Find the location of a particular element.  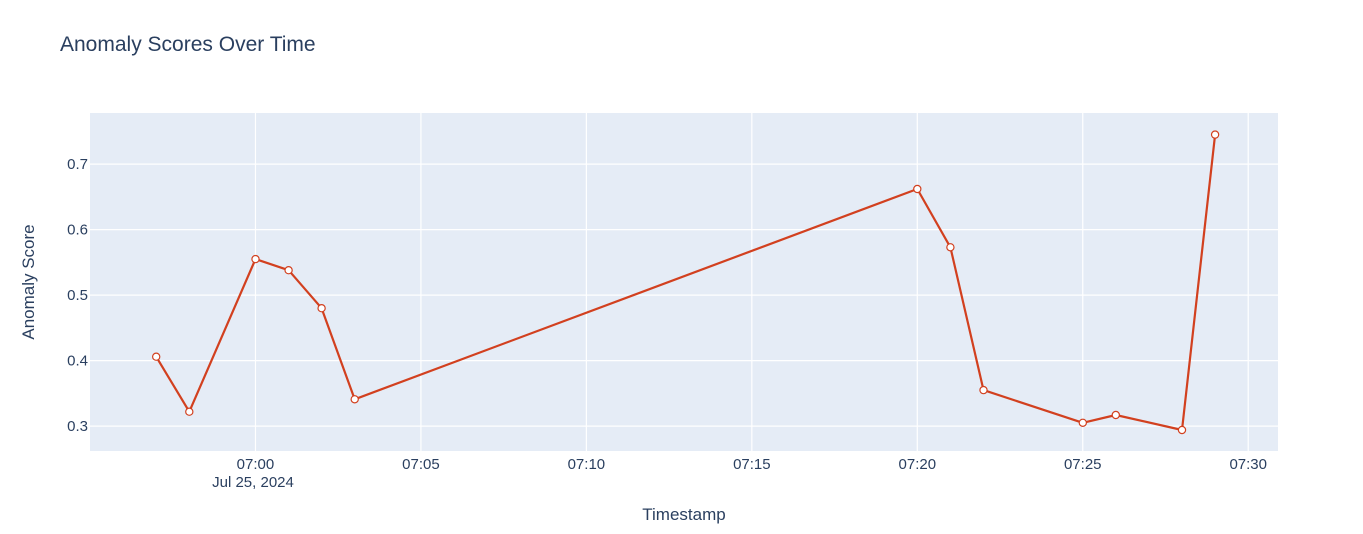

x-tick-label: 07:10 is located at coordinates (587, 464).